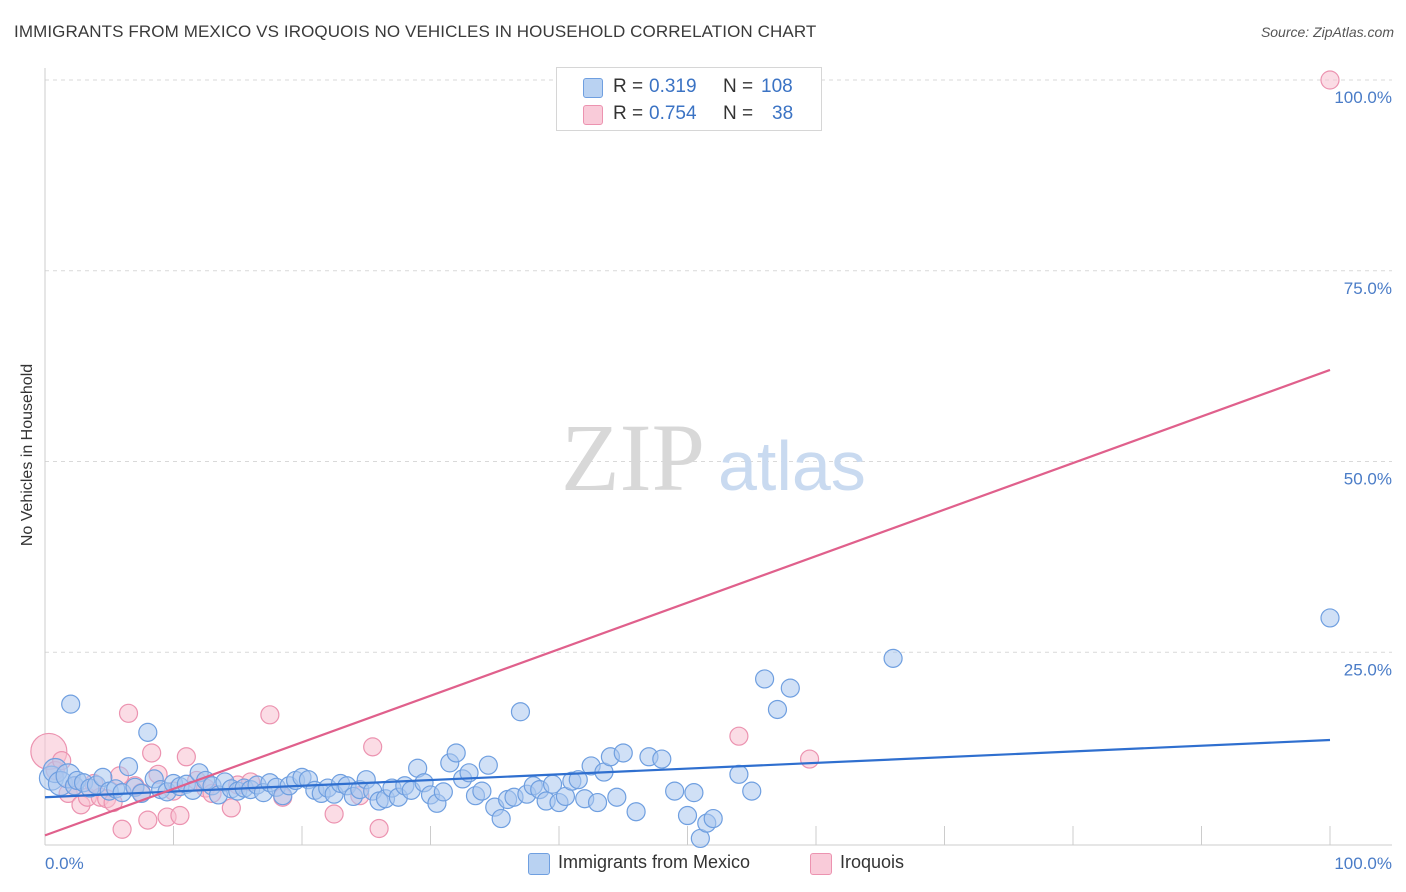 The width and height of the screenshot is (1406, 892). I want to click on bottom-legend-swatch-mexico, so click(539, 864).